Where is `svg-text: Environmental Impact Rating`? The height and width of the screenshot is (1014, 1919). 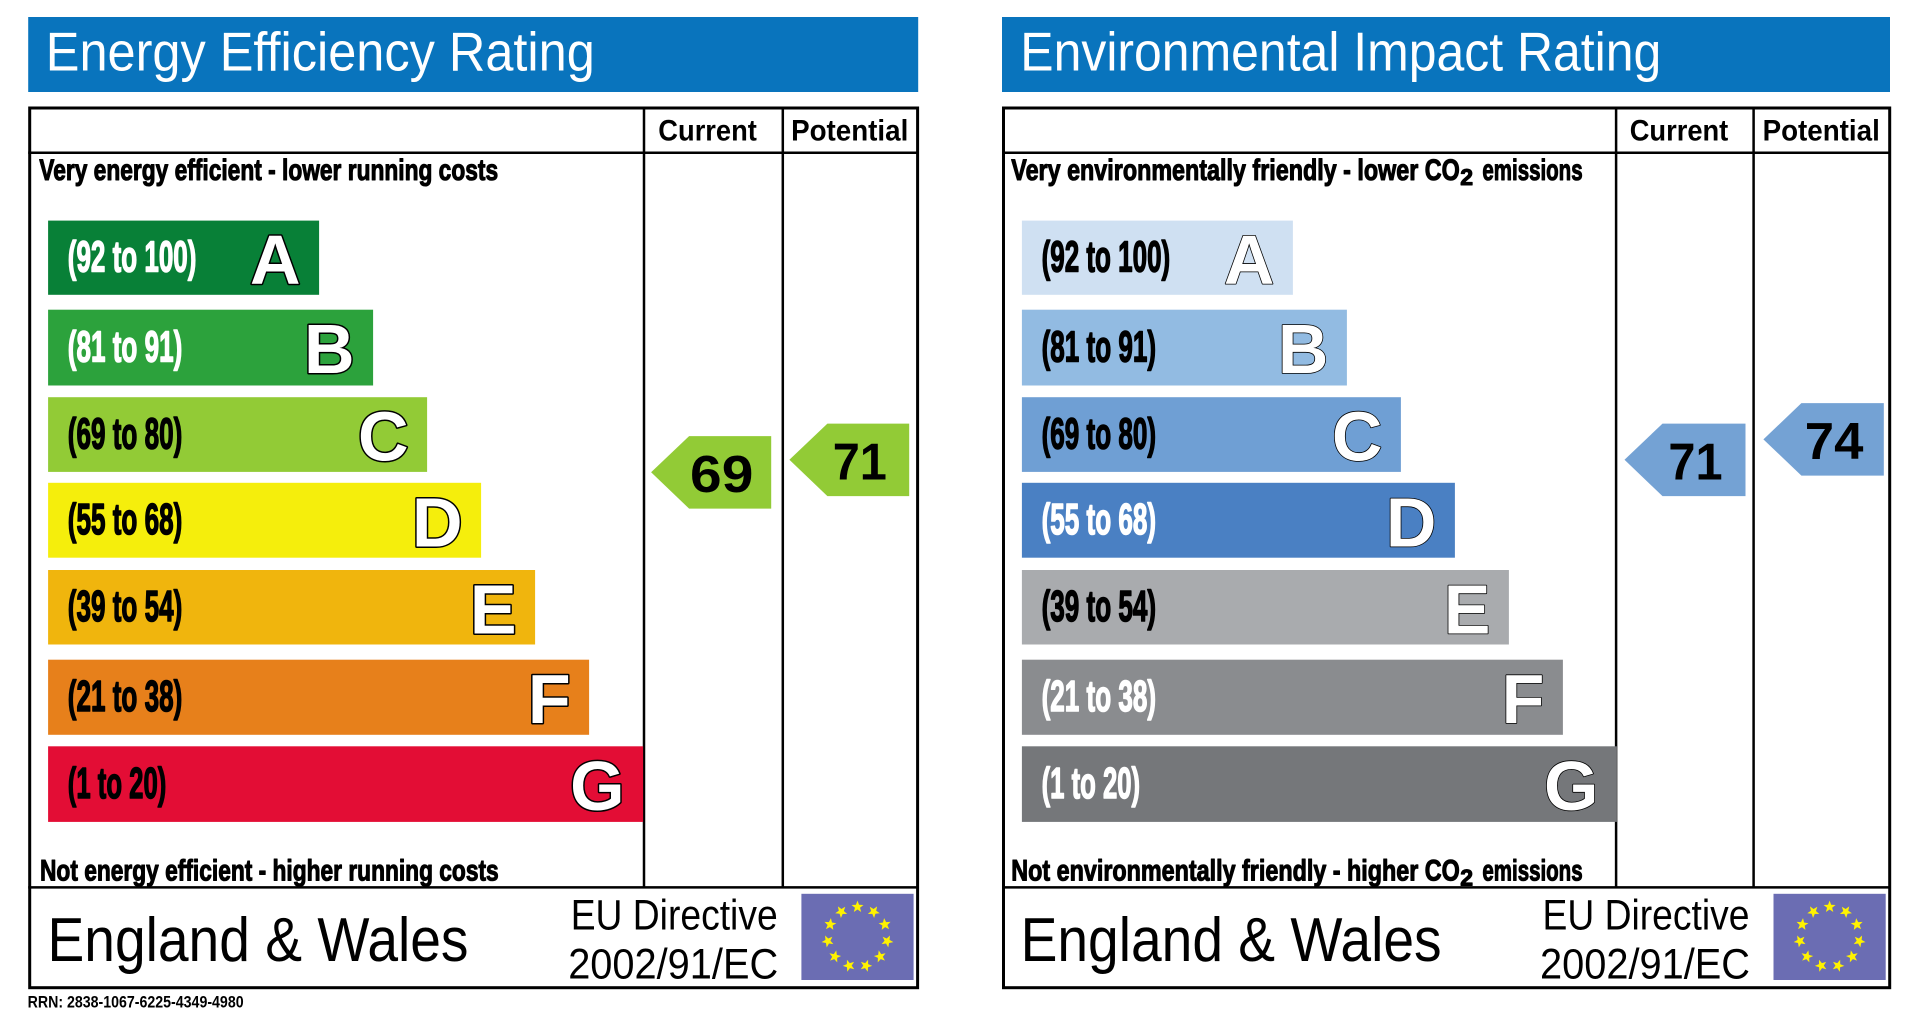
svg-text: Environmental Impact Rating is located at coordinates (1340, 52).